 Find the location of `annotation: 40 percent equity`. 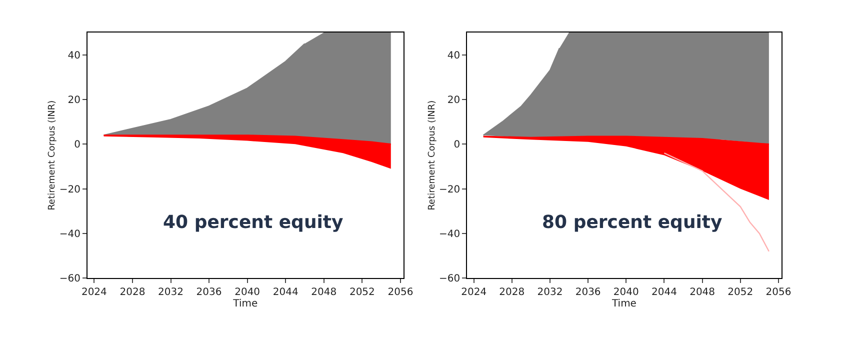

annotation: 40 percent equity is located at coordinates (253, 222).